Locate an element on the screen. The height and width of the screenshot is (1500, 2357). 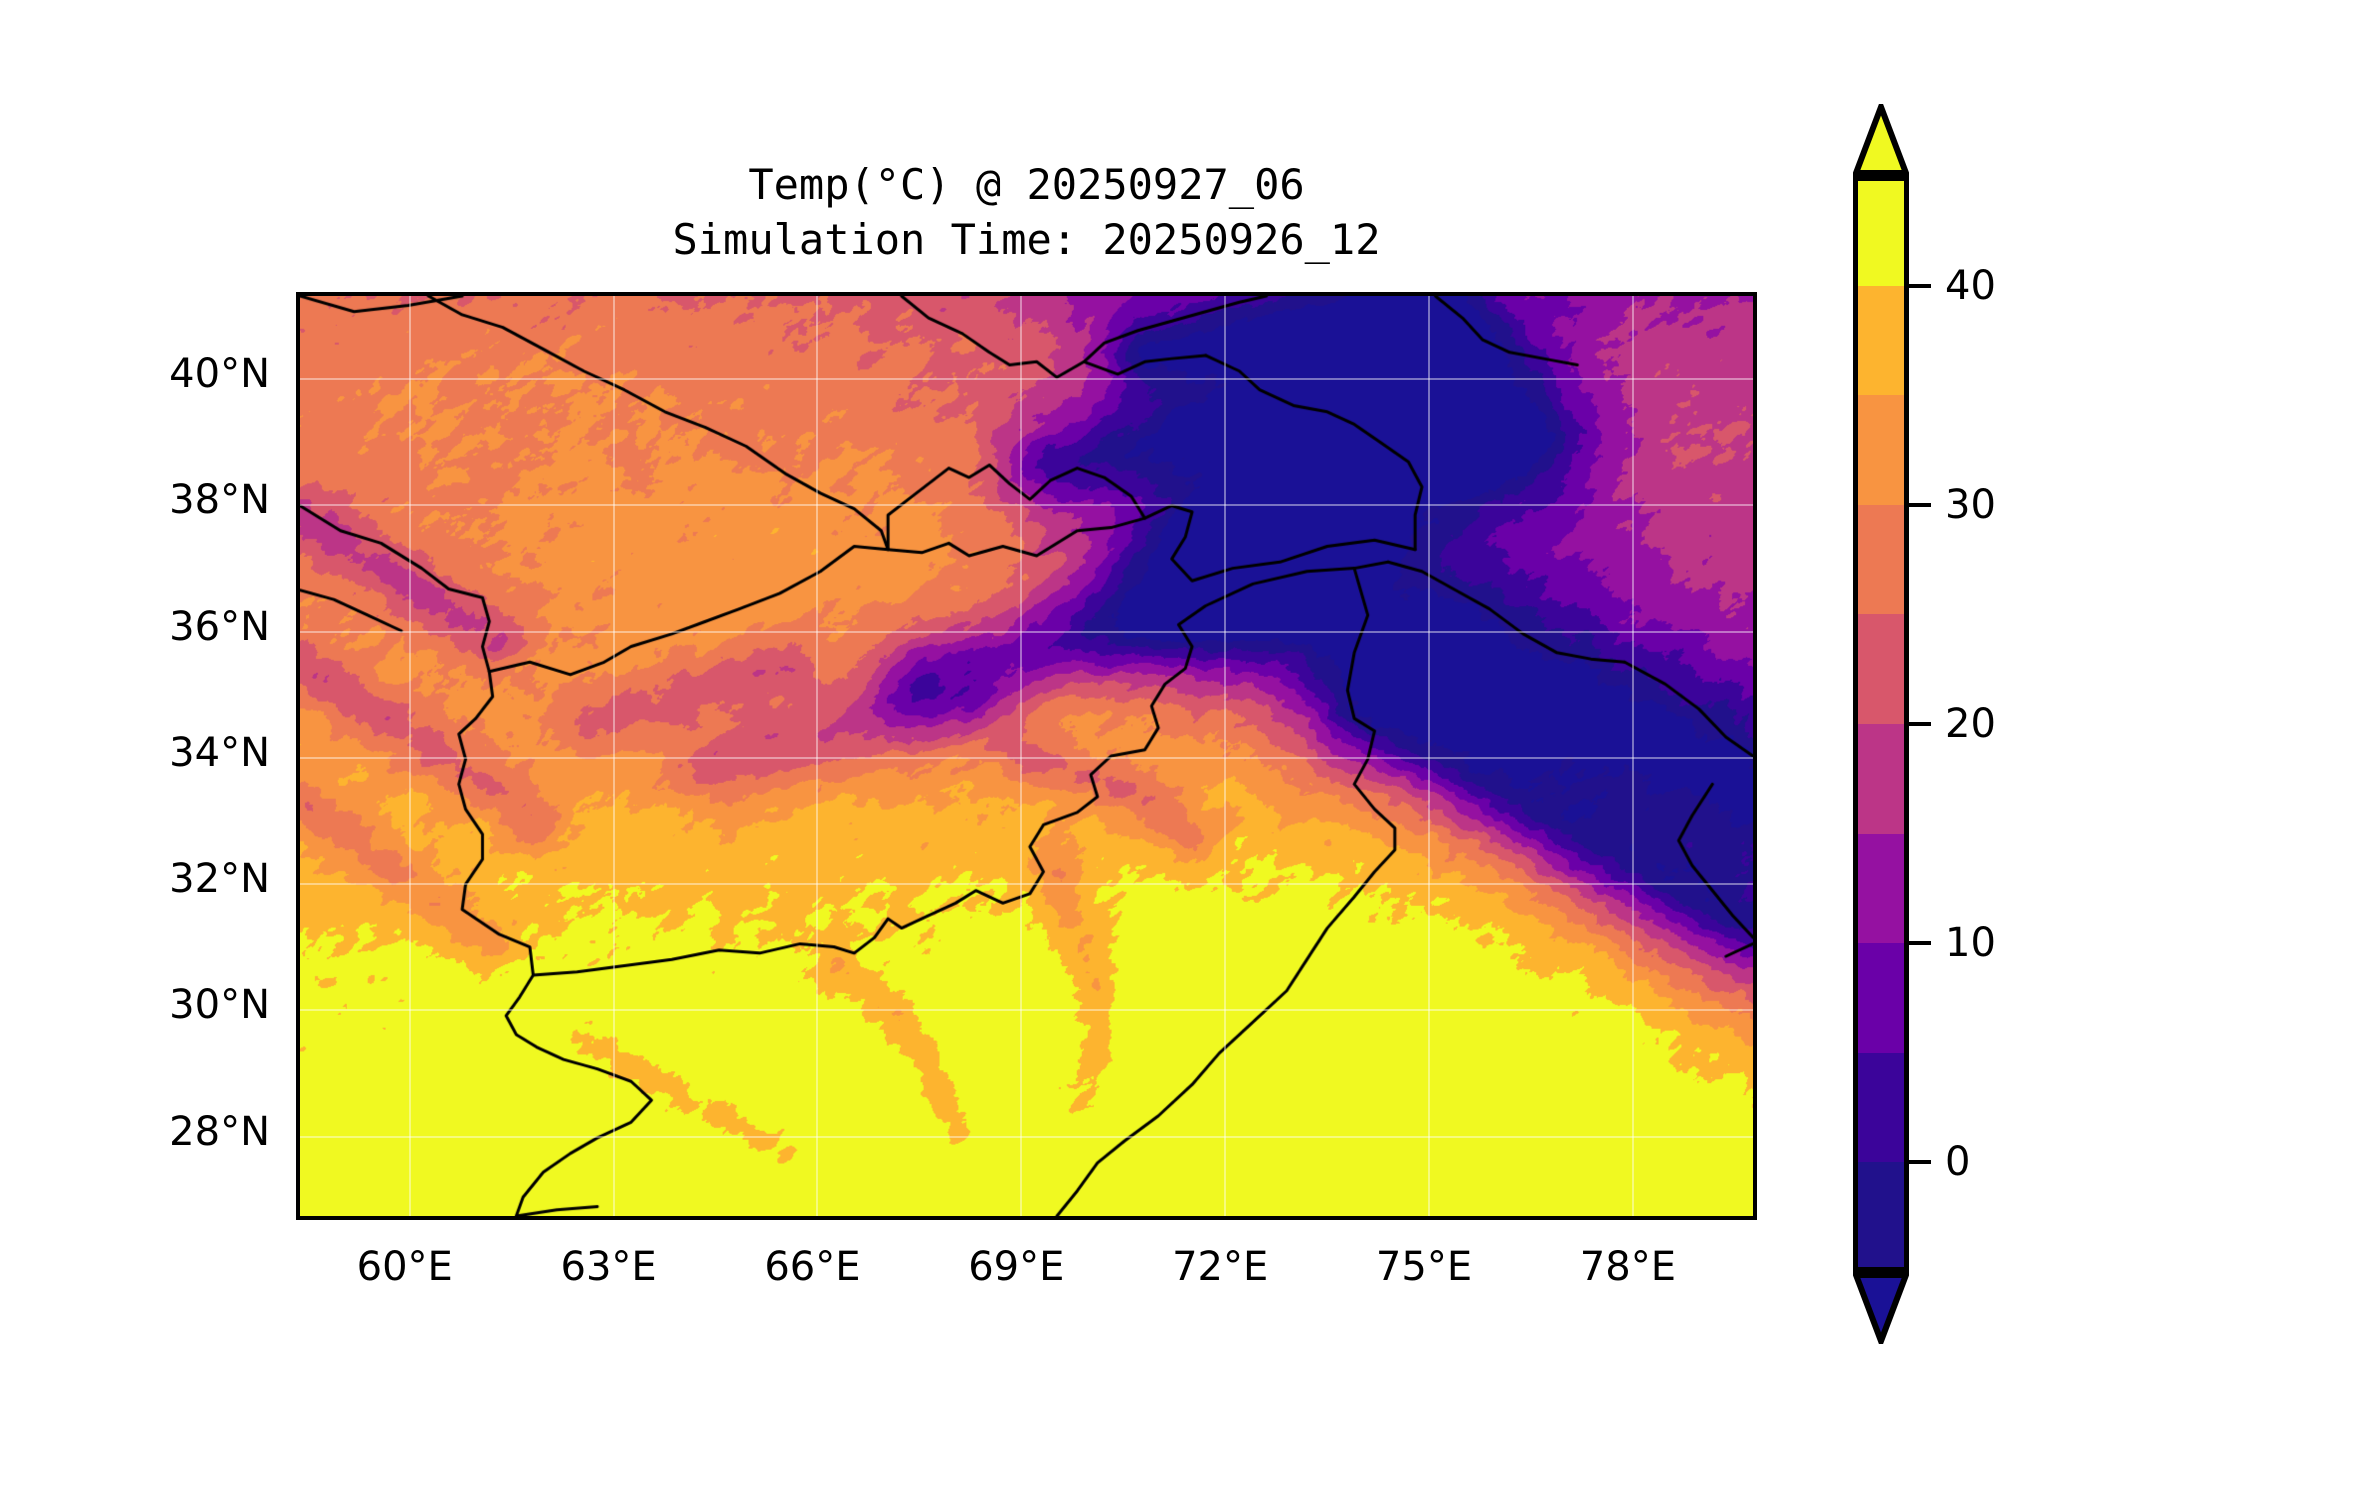
xtick-label-63: 63°E is located at coordinates (608, 1267).